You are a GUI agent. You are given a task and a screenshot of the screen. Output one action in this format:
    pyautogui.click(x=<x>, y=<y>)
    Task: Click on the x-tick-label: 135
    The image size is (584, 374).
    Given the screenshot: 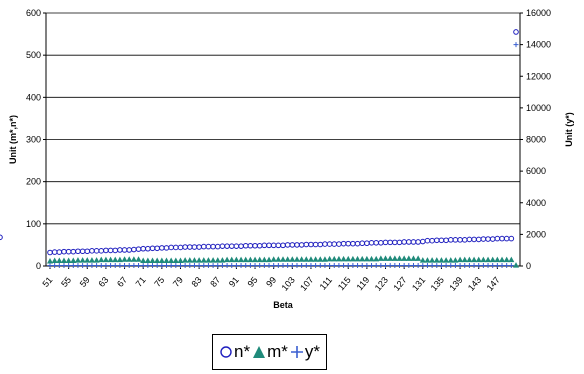 What is the action you would take?
    pyautogui.click(x=437, y=284)
    